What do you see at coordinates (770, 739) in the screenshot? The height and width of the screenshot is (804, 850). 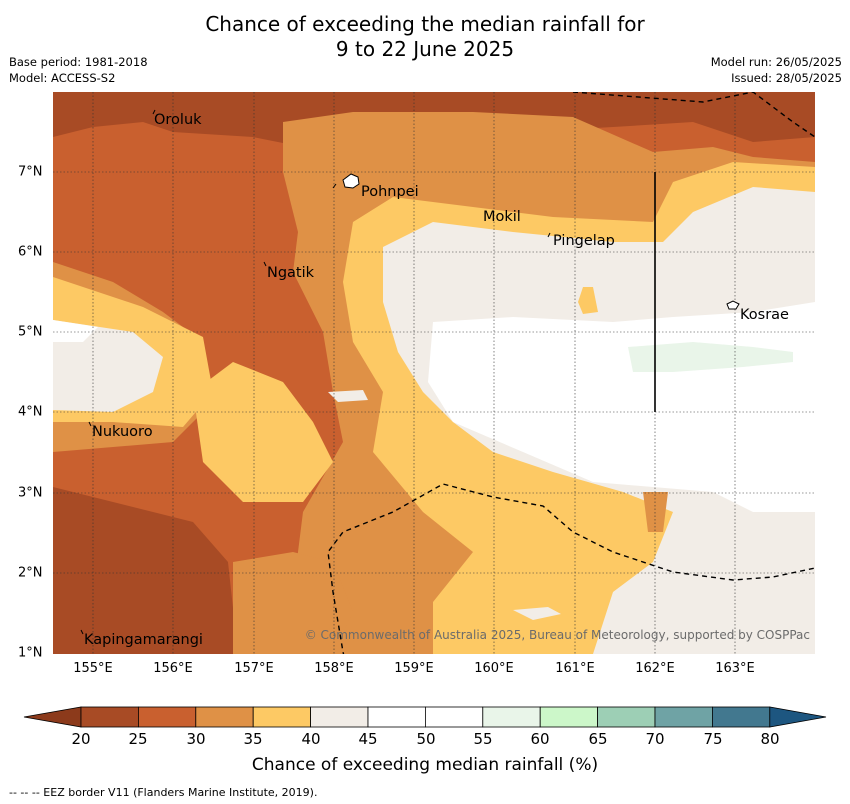 I see `colorbar-label: 80` at bounding box center [770, 739].